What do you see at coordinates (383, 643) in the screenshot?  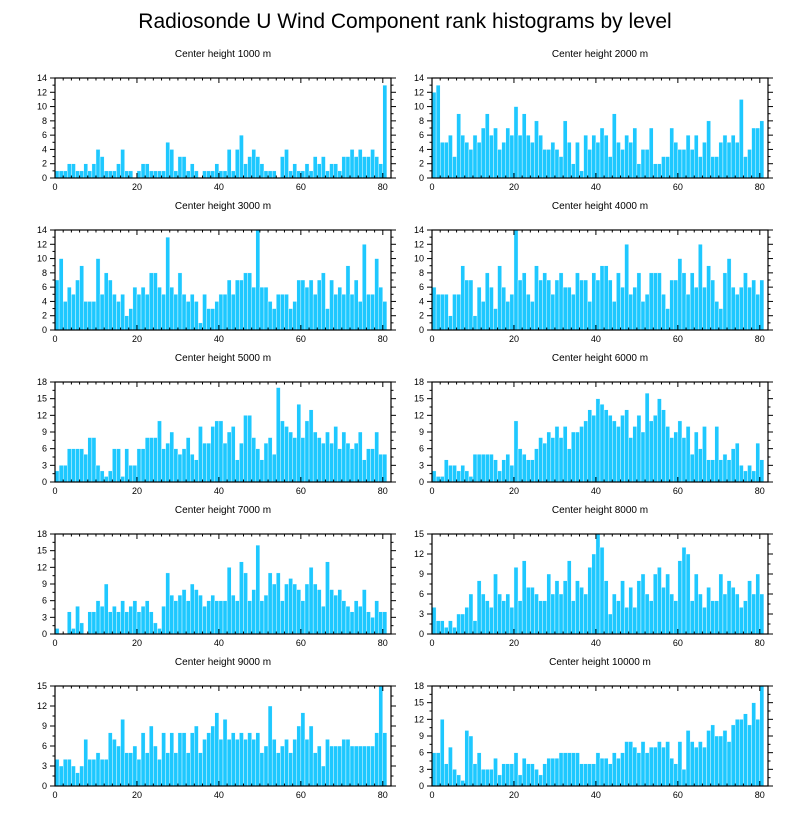 I see `x-tick-label: 80` at bounding box center [383, 643].